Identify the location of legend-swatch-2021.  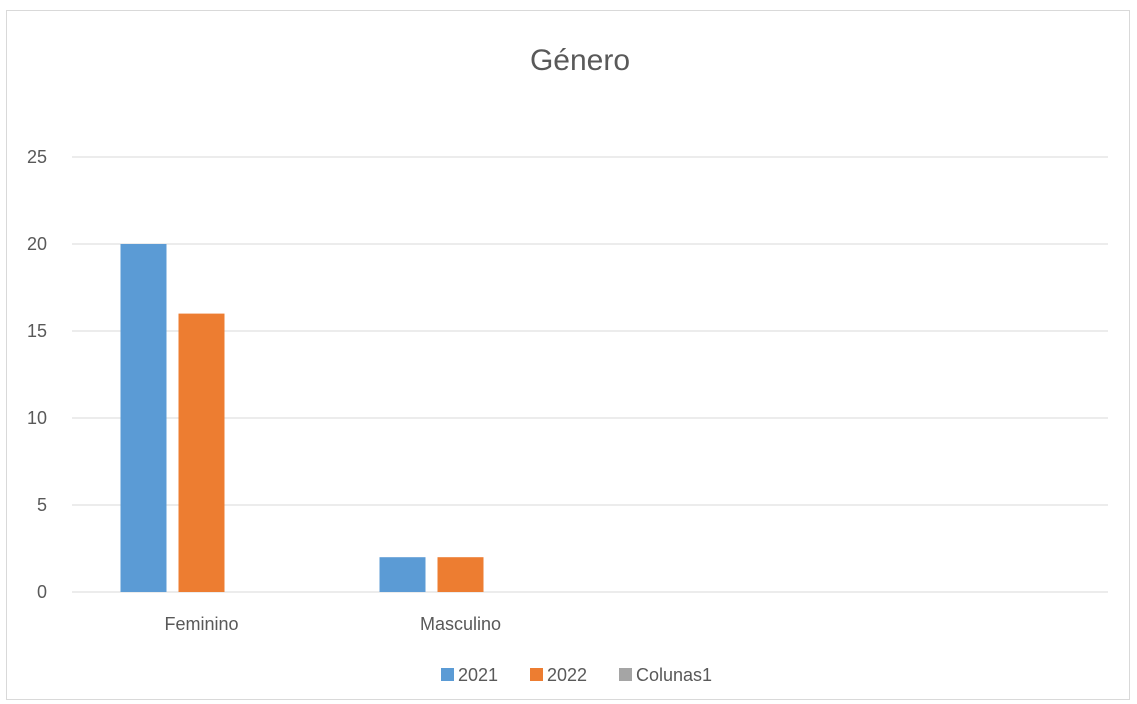
(447, 674).